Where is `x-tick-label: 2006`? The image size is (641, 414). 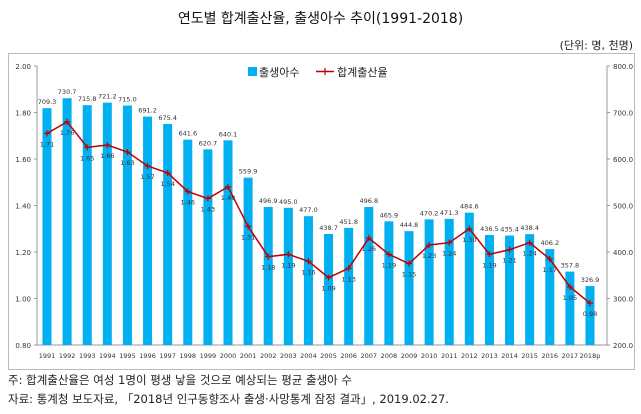 x-tick-label: 2006 is located at coordinates (348, 356).